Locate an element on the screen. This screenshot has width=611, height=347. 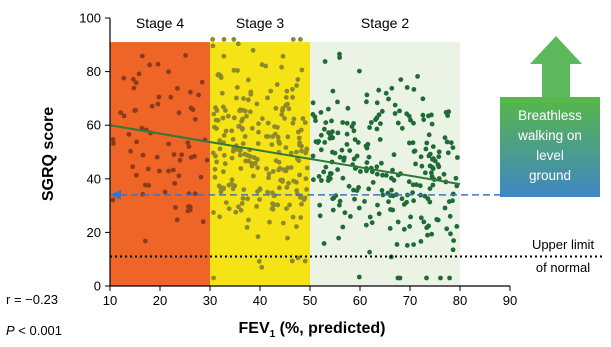
stage-label-3: Stage 2 is located at coordinates (385, 23).